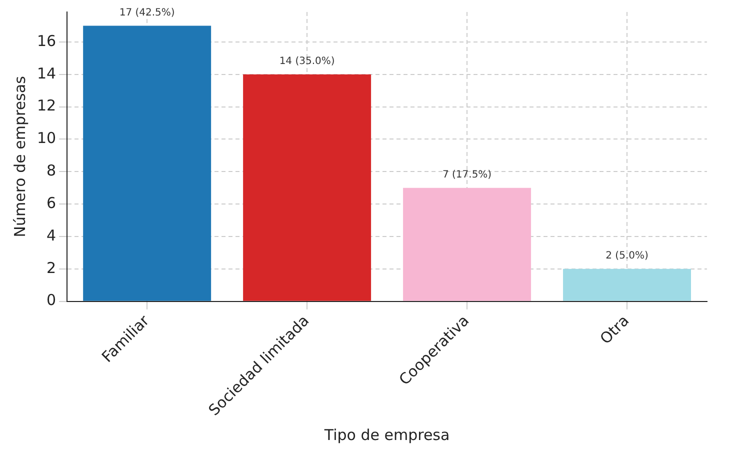 The height and width of the screenshot is (457, 731). Describe the element at coordinates (46, 73) in the screenshot. I see `y-tick-label: 14` at that location.